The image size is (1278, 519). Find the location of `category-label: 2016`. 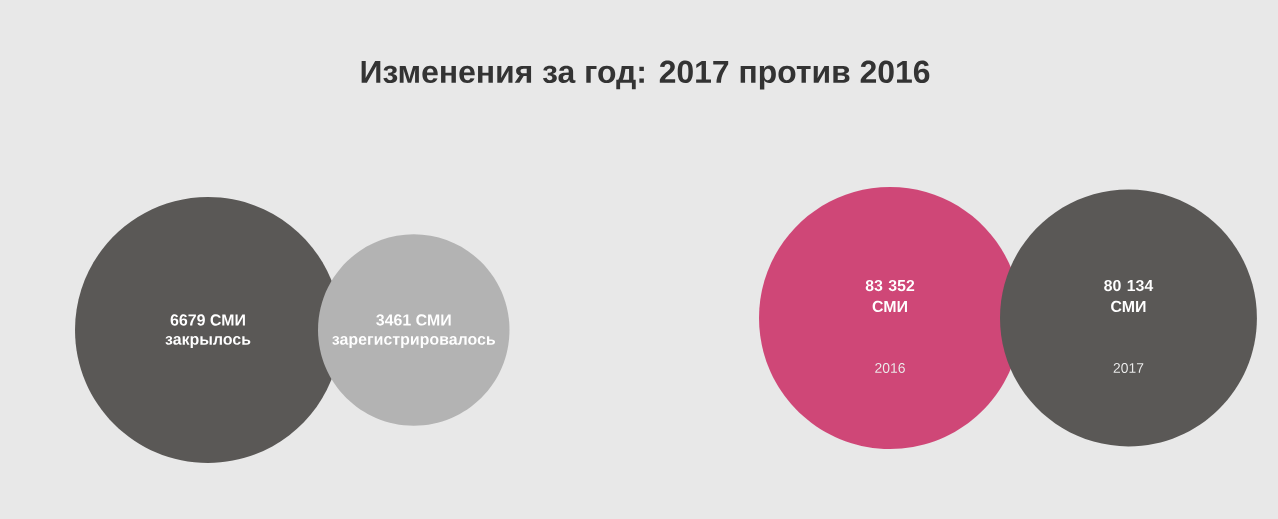

category-label: 2016 is located at coordinates (890, 368).